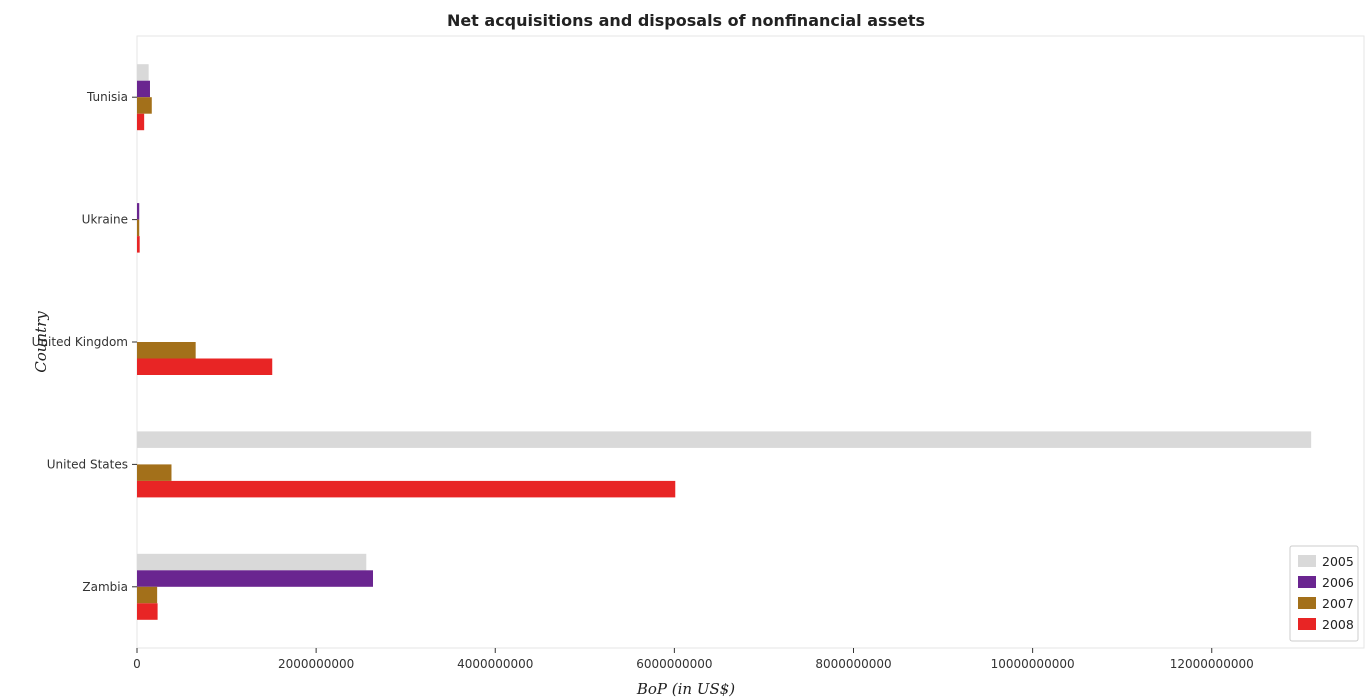 The height and width of the screenshot is (700, 1371). I want to click on bar-zambia-2007, so click(147, 595).